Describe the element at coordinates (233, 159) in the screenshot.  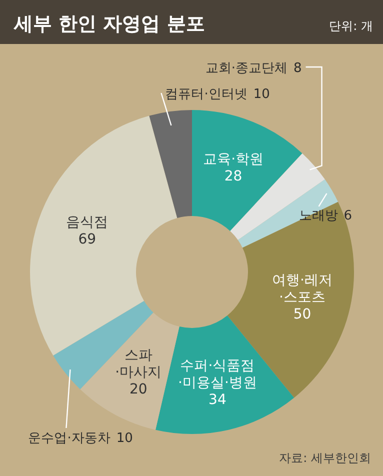
I see `slice-label: 교육·학원` at that location.